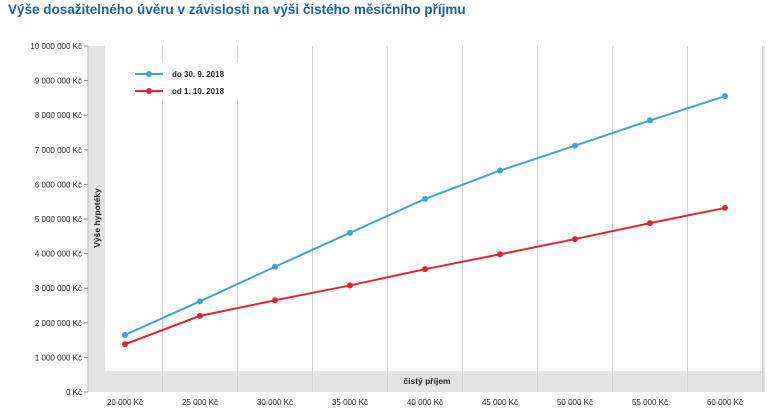 This screenshot has width=780, height=411. What do you see at coordinates (650, 402) in the screenshot?
I see `x-tick-label: 55 000 Kč` at bounding box center [650, 402].